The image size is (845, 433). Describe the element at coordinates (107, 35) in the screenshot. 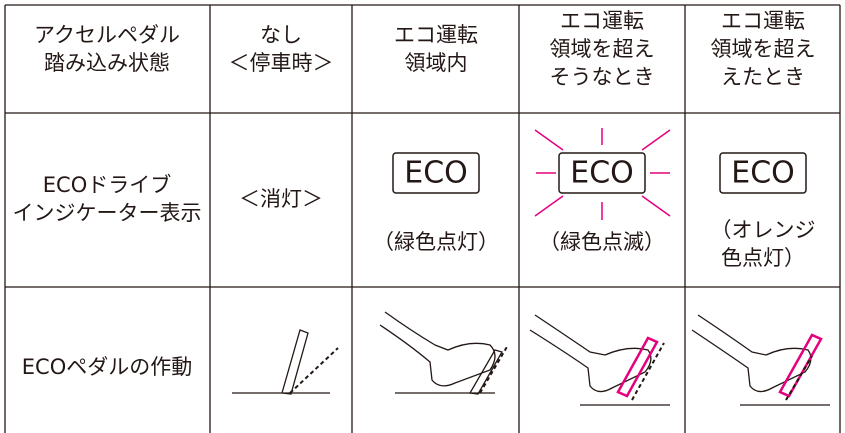

I see `header-text: アクセルペダル` at that location.